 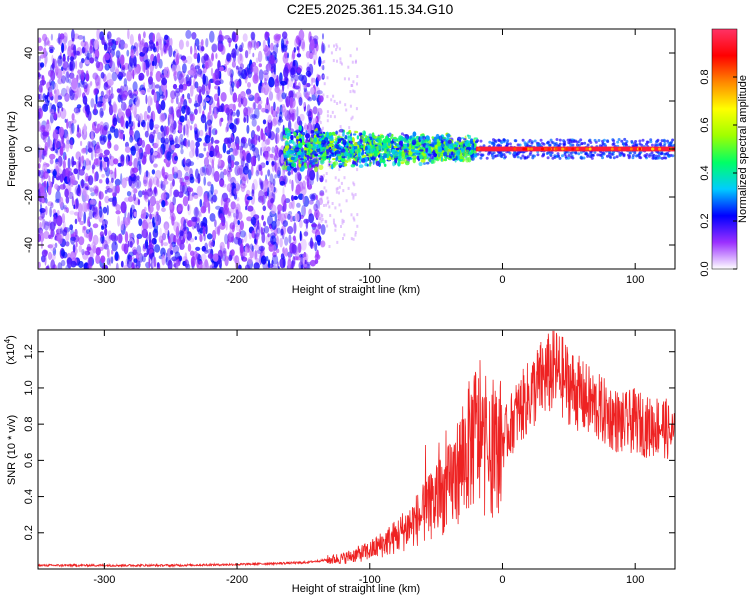 I want to click on spectrogram-ytick-label: -40, so click(x=29, y=245).